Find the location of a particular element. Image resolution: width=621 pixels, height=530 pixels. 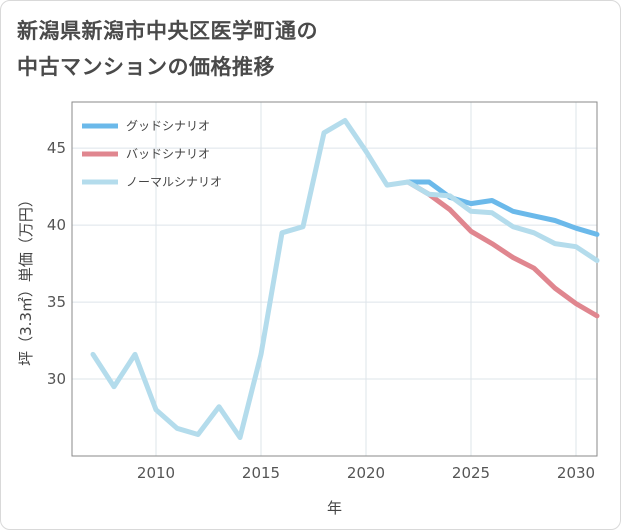

x-tick-label: 2020 is located at coordinates (366, 473).